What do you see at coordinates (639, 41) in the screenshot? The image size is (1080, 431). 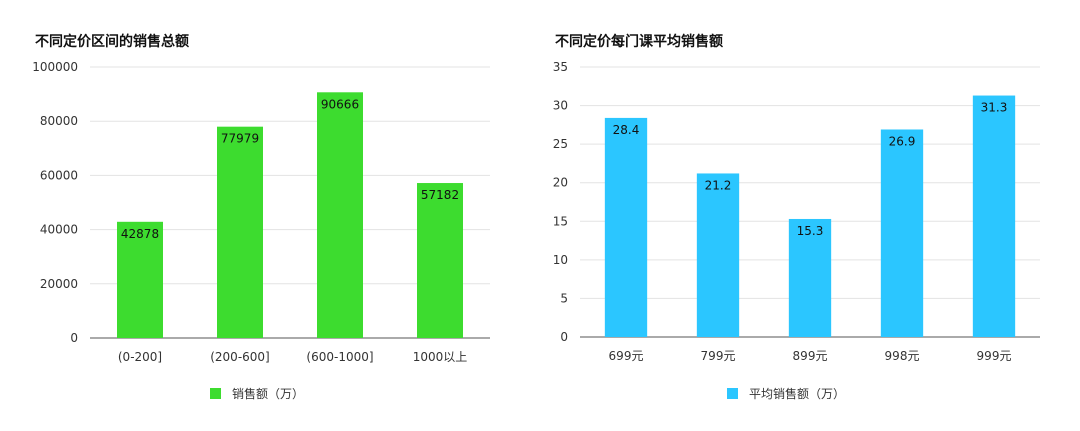 I see `chart-title: 不同定价每门课平均销售额` at bounding box center [639, 41].